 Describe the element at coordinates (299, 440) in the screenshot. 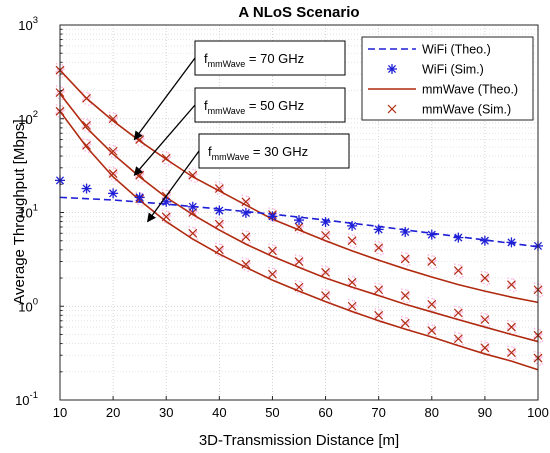

I see `x-axis-title: 3D-Transmission Distance [m]` at that location.